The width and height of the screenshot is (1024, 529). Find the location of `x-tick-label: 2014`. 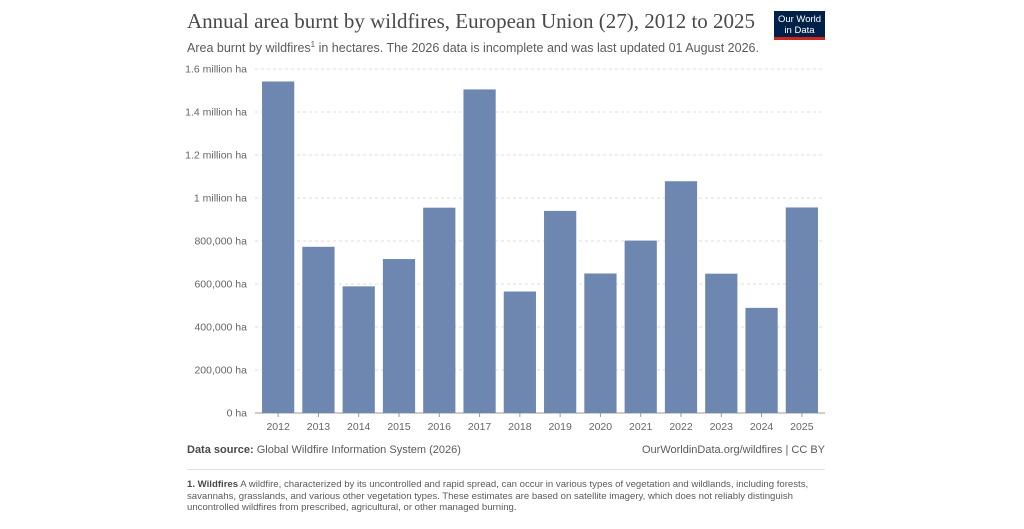

x-tick-label: 2014 is located at coordinates (359, 427).